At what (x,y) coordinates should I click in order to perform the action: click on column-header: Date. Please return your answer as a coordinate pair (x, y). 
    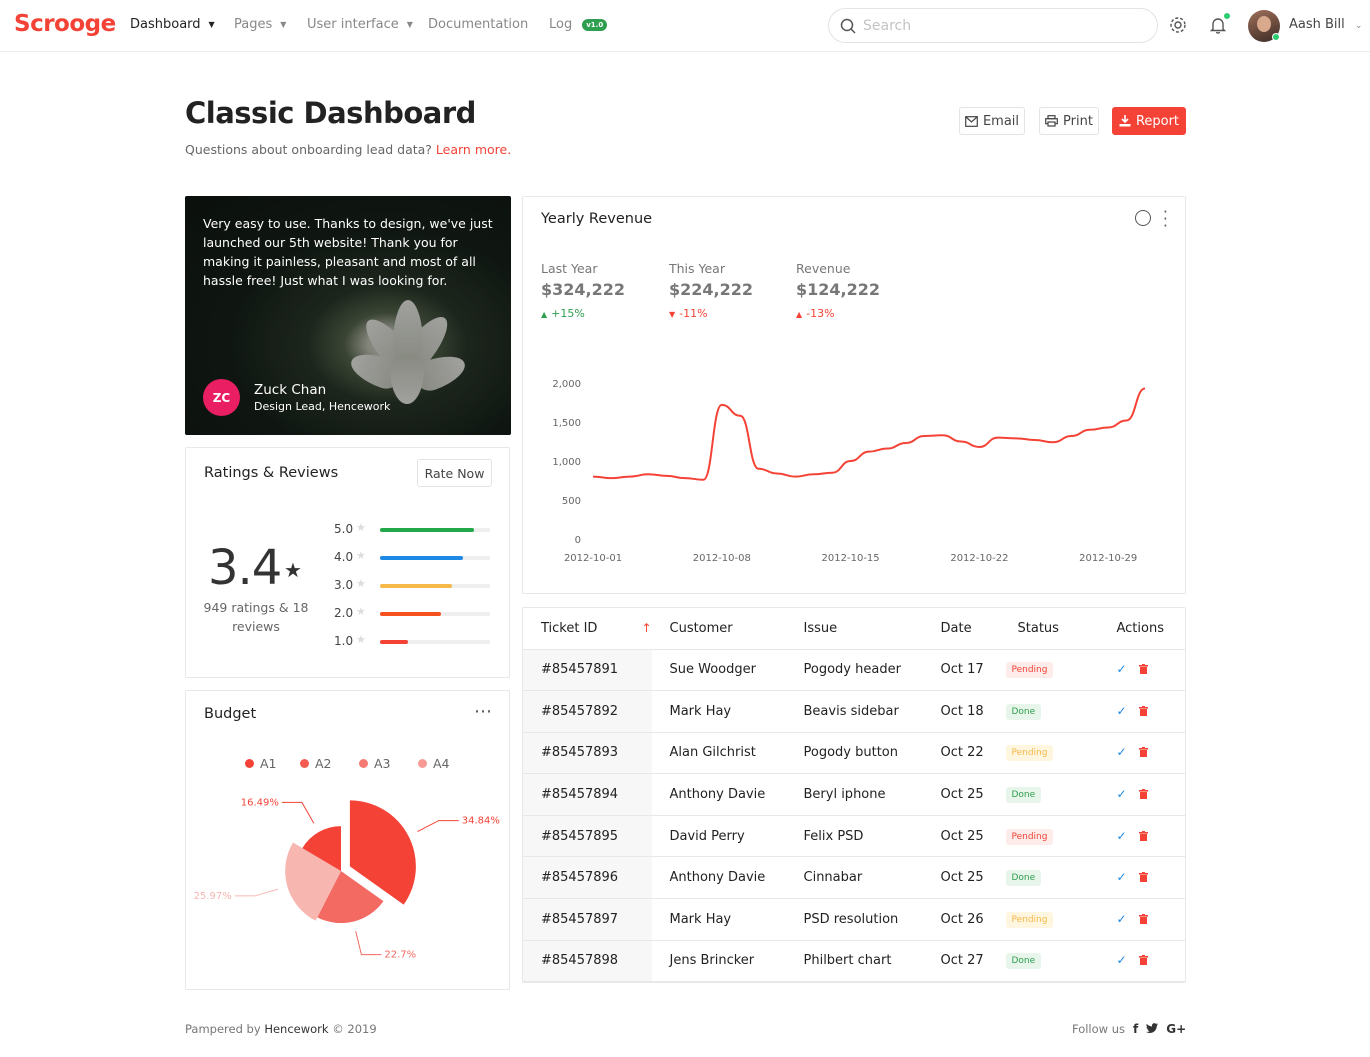
    Looking at the image, I should click on (961, 629).